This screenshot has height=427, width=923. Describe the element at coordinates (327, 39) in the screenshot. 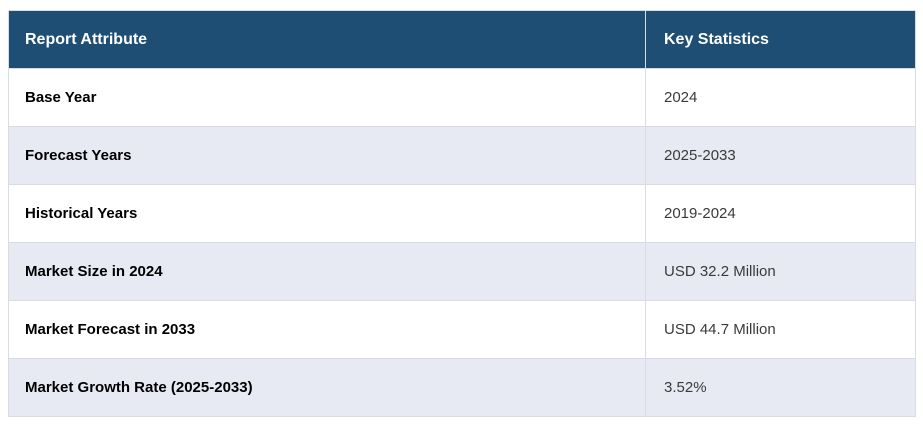

I see `column-header-report-attribute: Report Attribute` at that location.